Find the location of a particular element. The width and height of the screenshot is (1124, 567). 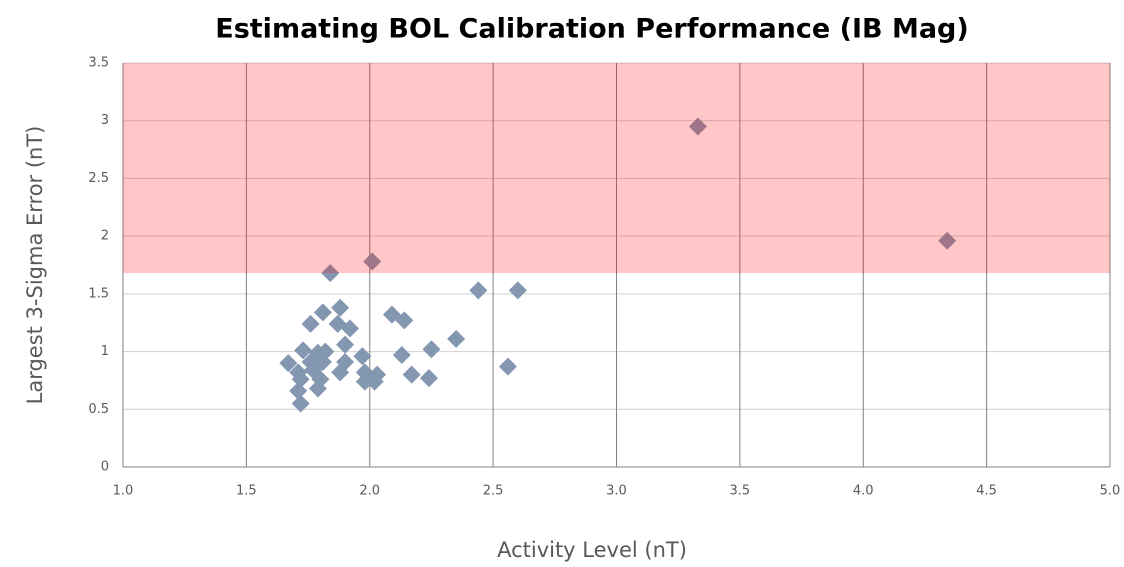

x-tick-label: 1.5 is located at coordinates (246, 491).